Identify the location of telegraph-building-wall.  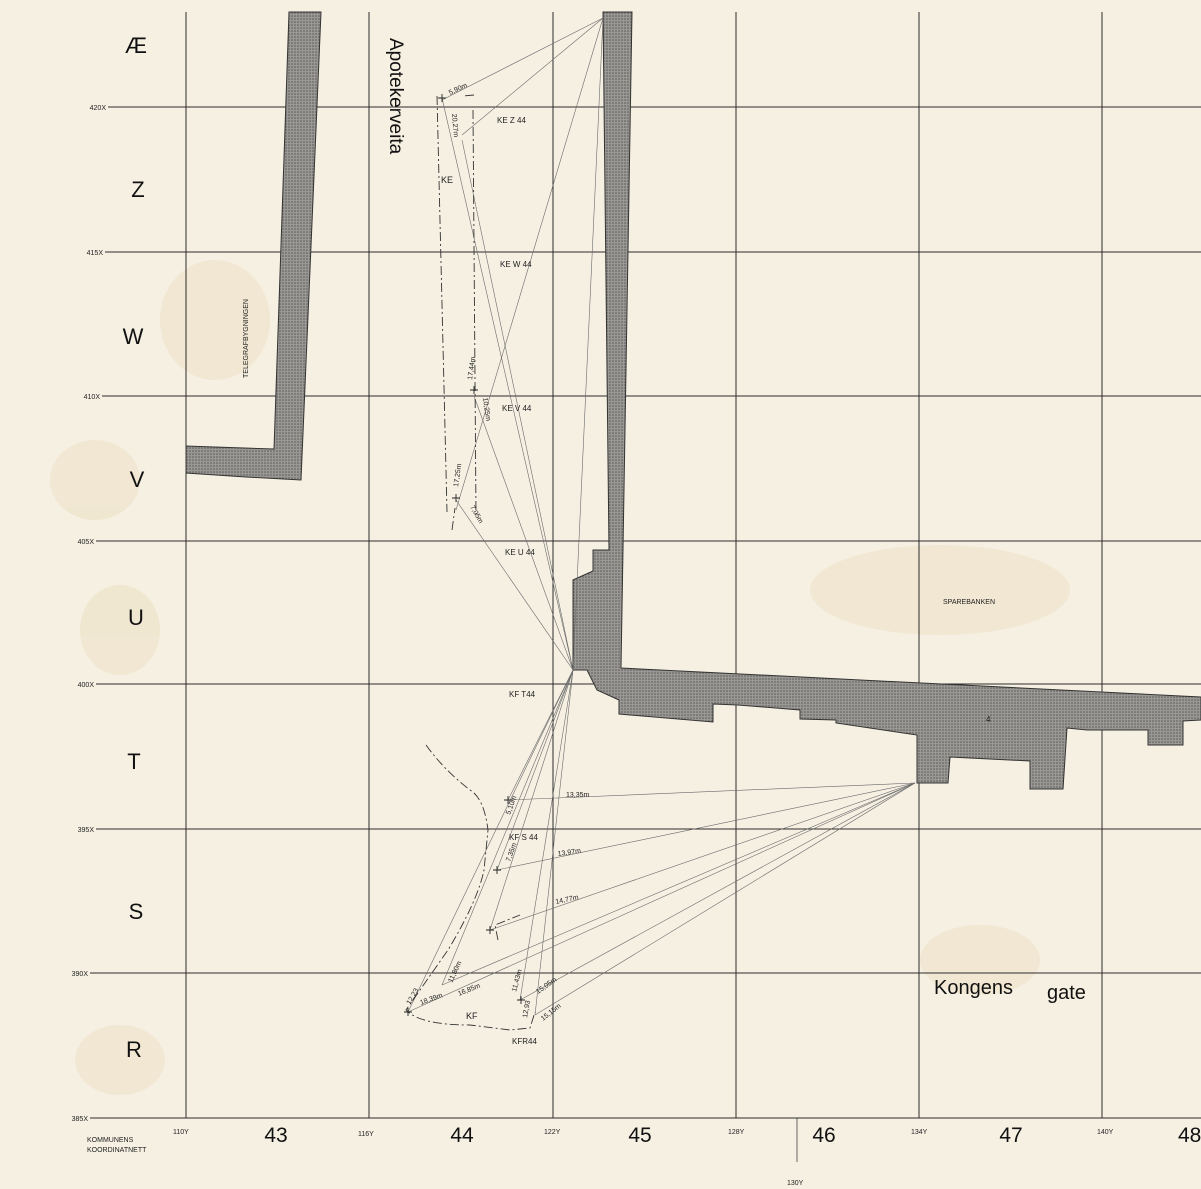
(253, 246).